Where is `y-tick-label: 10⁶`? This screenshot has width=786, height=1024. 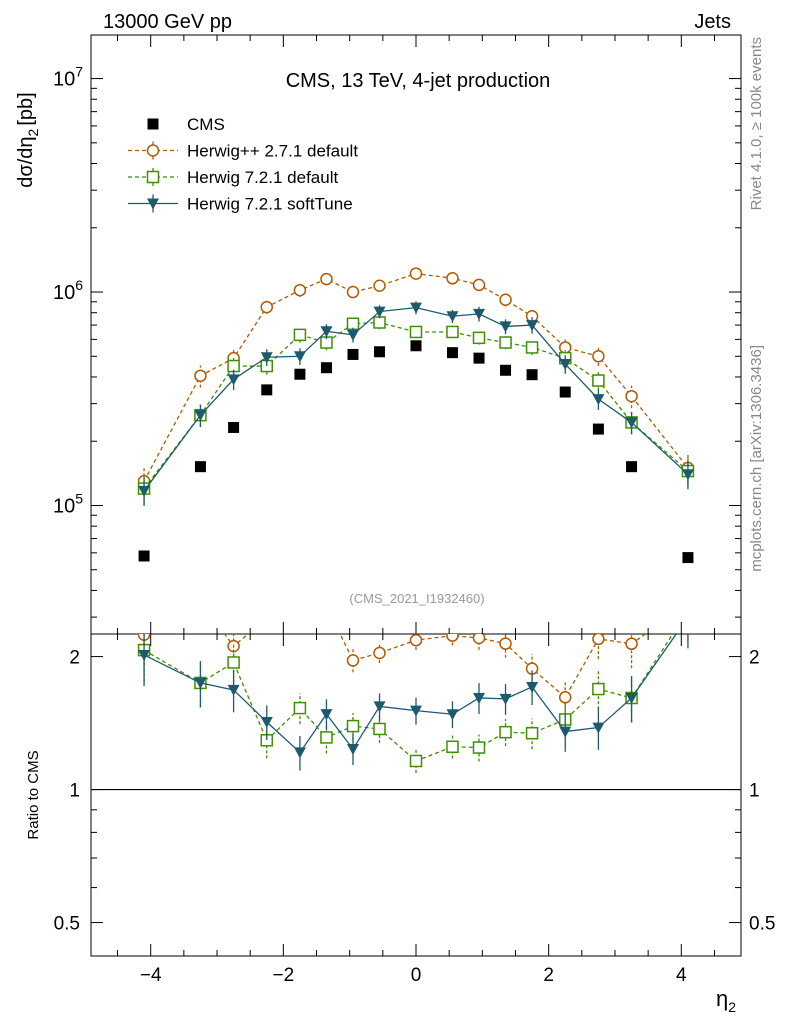 y-tick-label: 10⁶ is located at coordinates (68, 290).